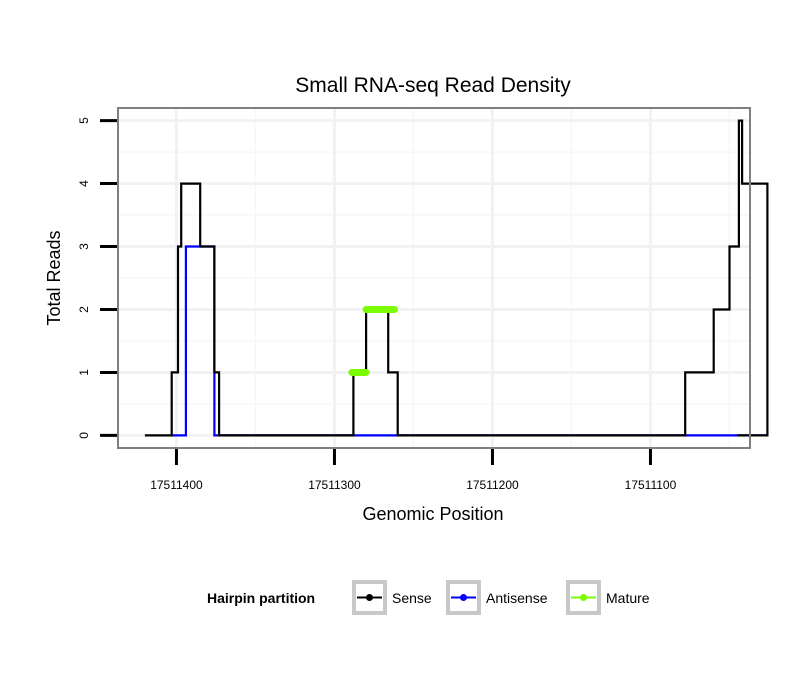 Image resolution: width=810 pixels, height=690 pixels. I want to click on x-tick-label: 17511300, so click(334, 485).